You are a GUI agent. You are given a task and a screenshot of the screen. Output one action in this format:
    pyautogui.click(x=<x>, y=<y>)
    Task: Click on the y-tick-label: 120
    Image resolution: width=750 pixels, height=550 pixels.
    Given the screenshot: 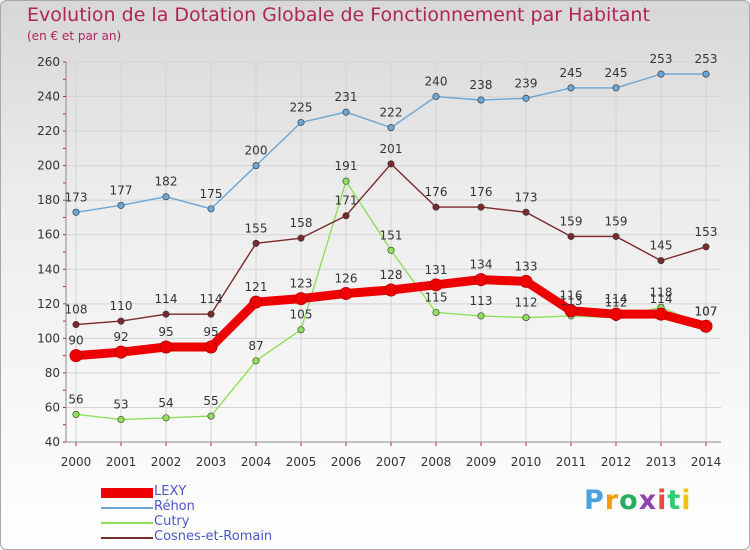 What is the action you would take?
    pyautogui.click(x=48, y=304)
    